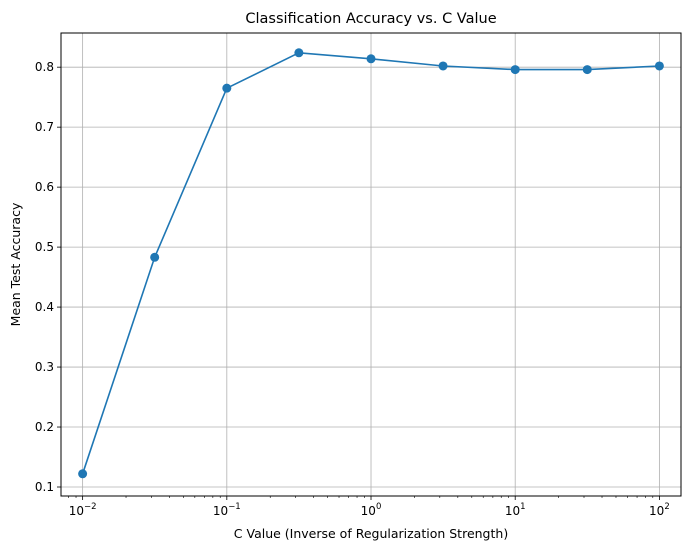 The width and height of the screenshot is (691, 552). Describe the element at coordinates (44, 67) in the screenshot. I see `y-tick-label: 0.8` at that location.